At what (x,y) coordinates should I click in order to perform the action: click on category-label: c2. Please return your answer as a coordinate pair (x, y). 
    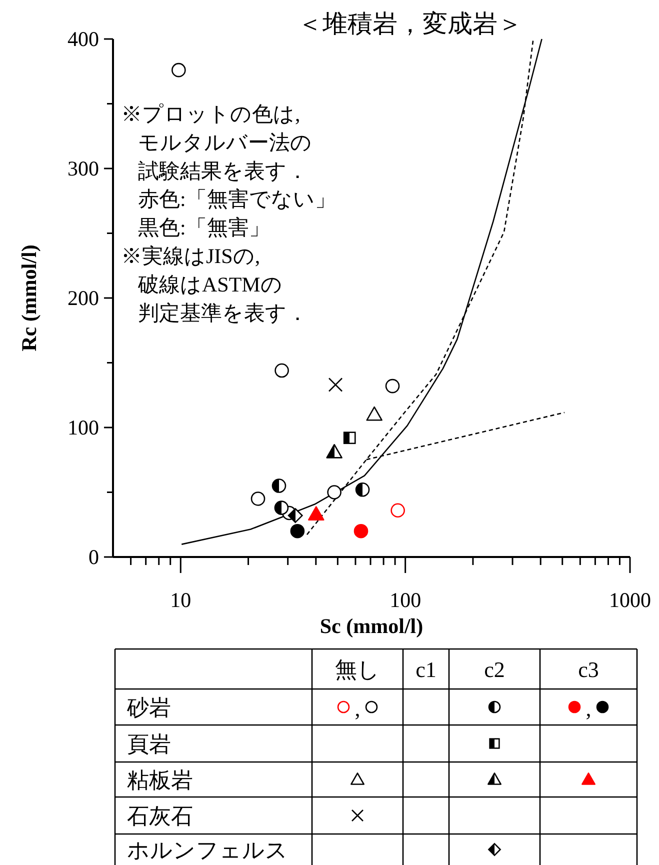
    Looking at the image, I should click on (494, 669).